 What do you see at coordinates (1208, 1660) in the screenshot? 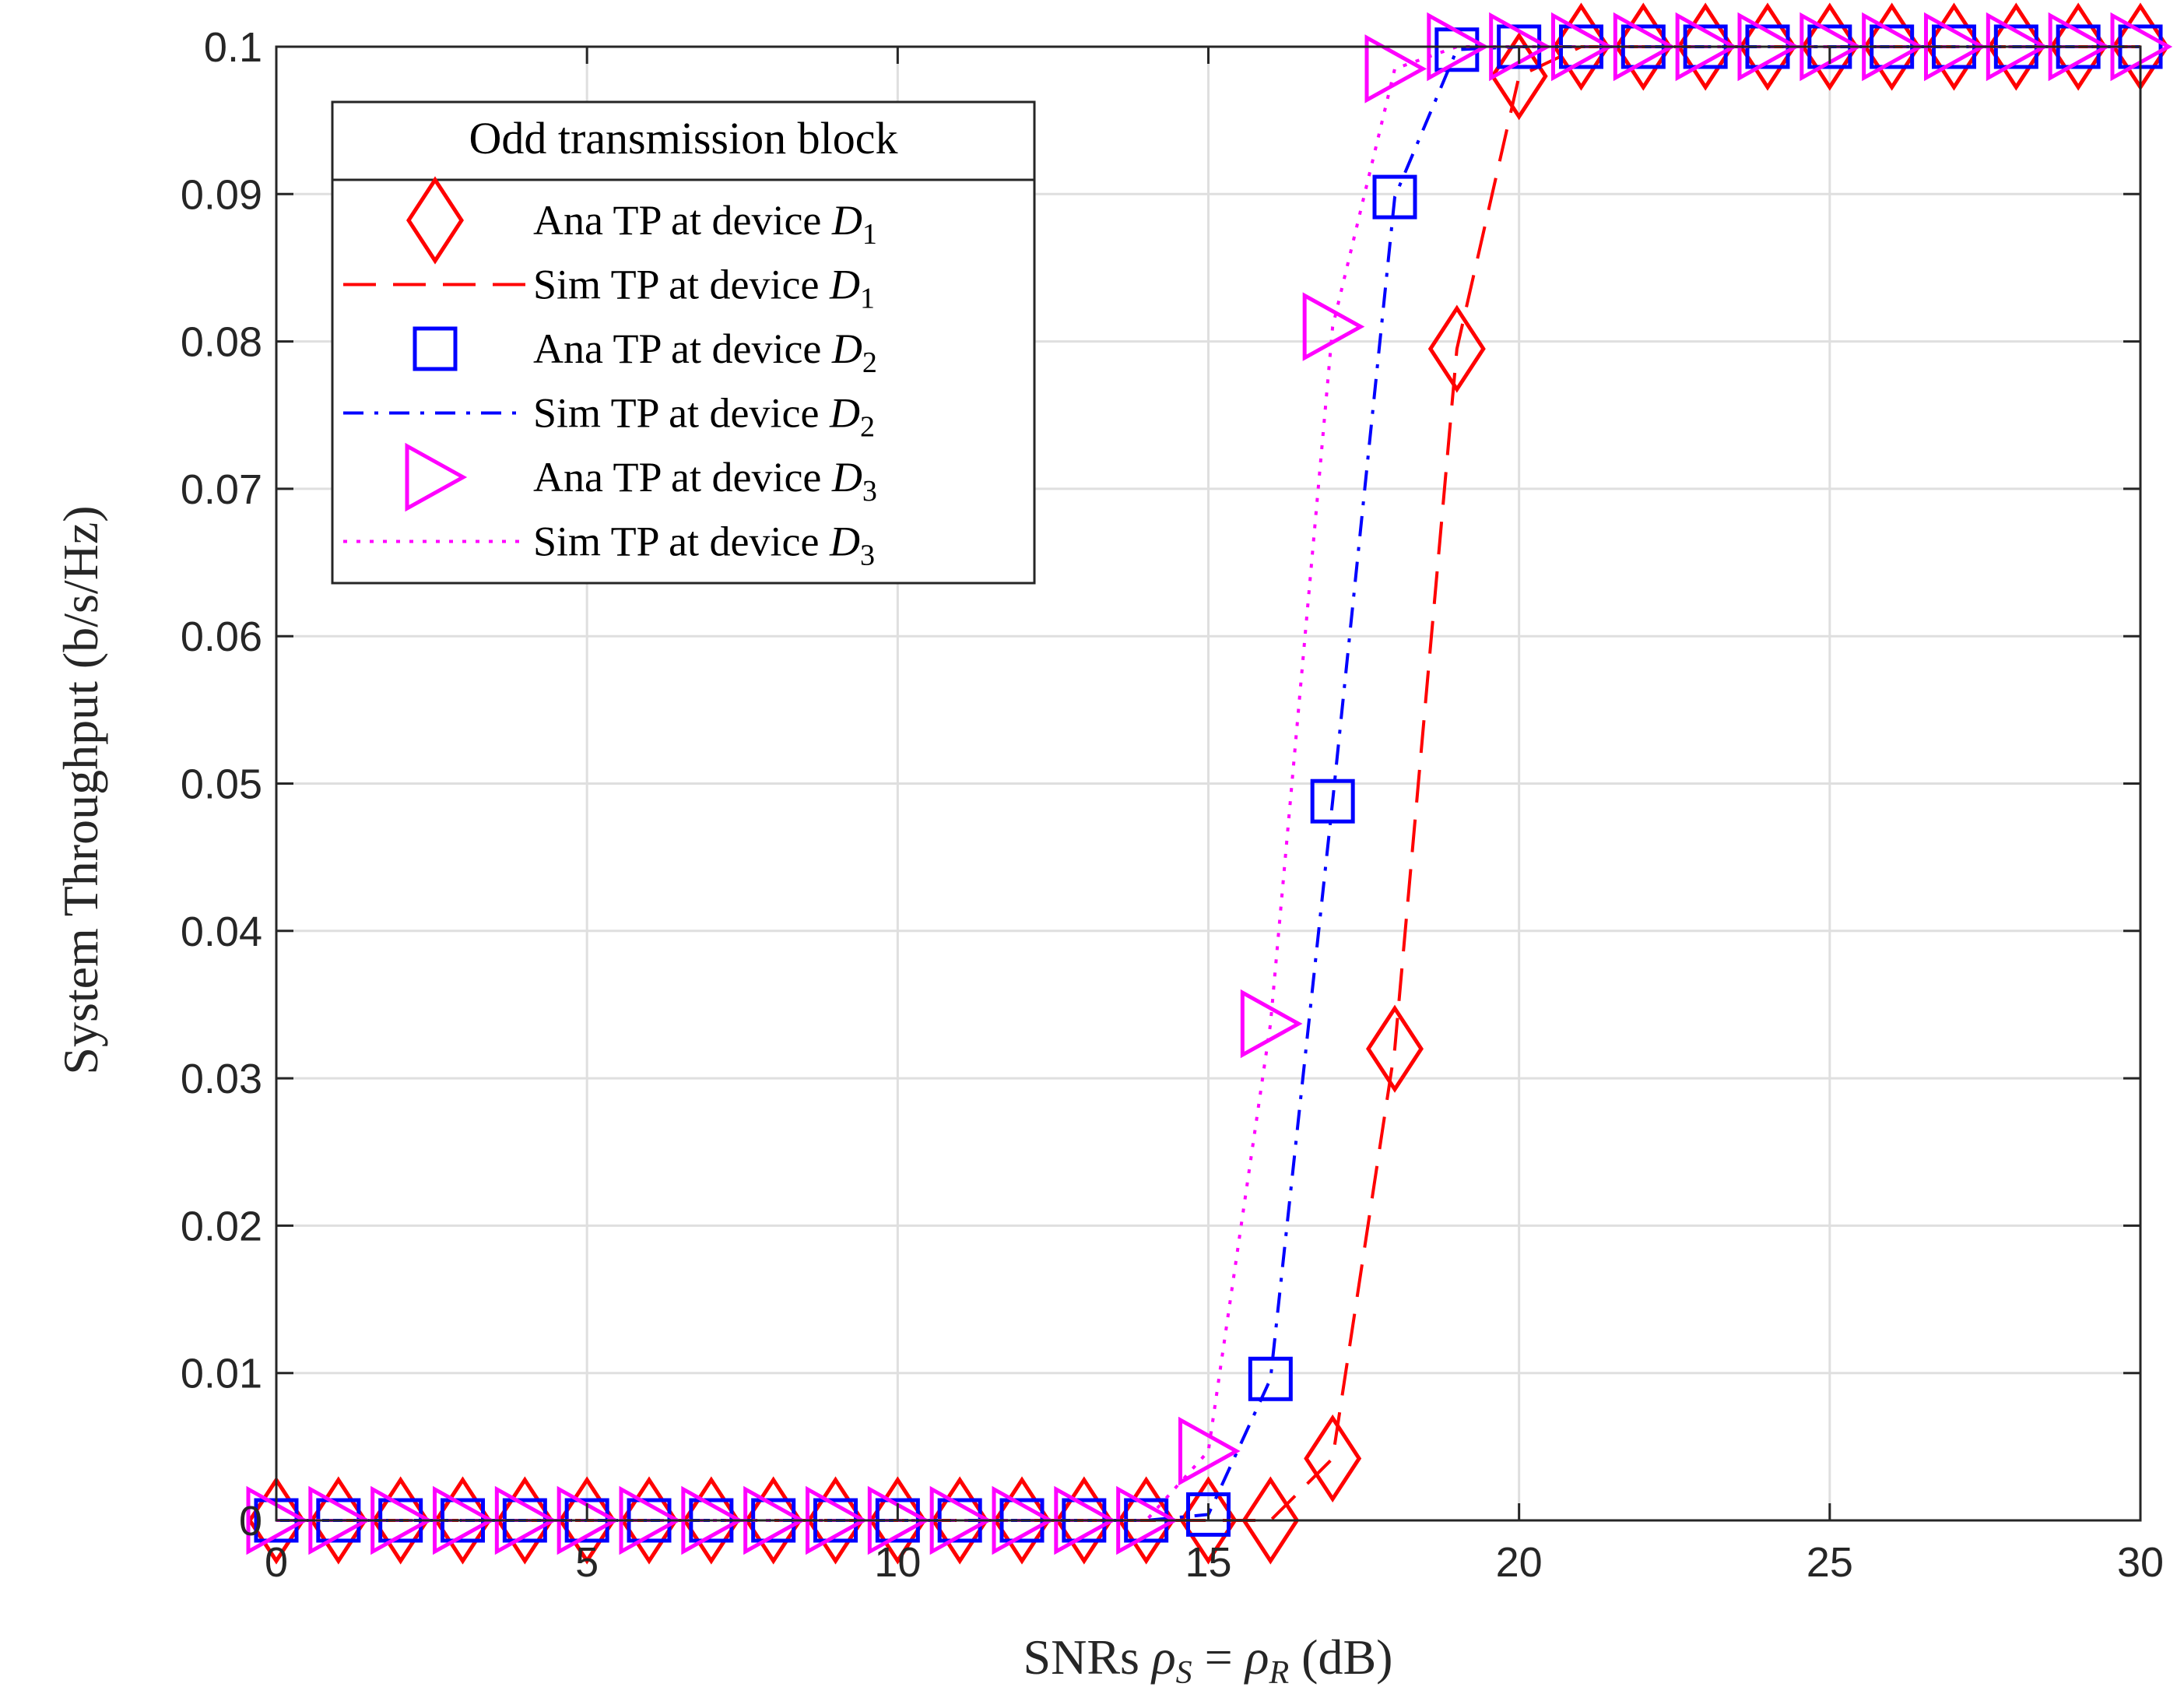
I see `x-axis-title: SNRs ρS = ρR (dB)` at bounding box center [1208, 1660].